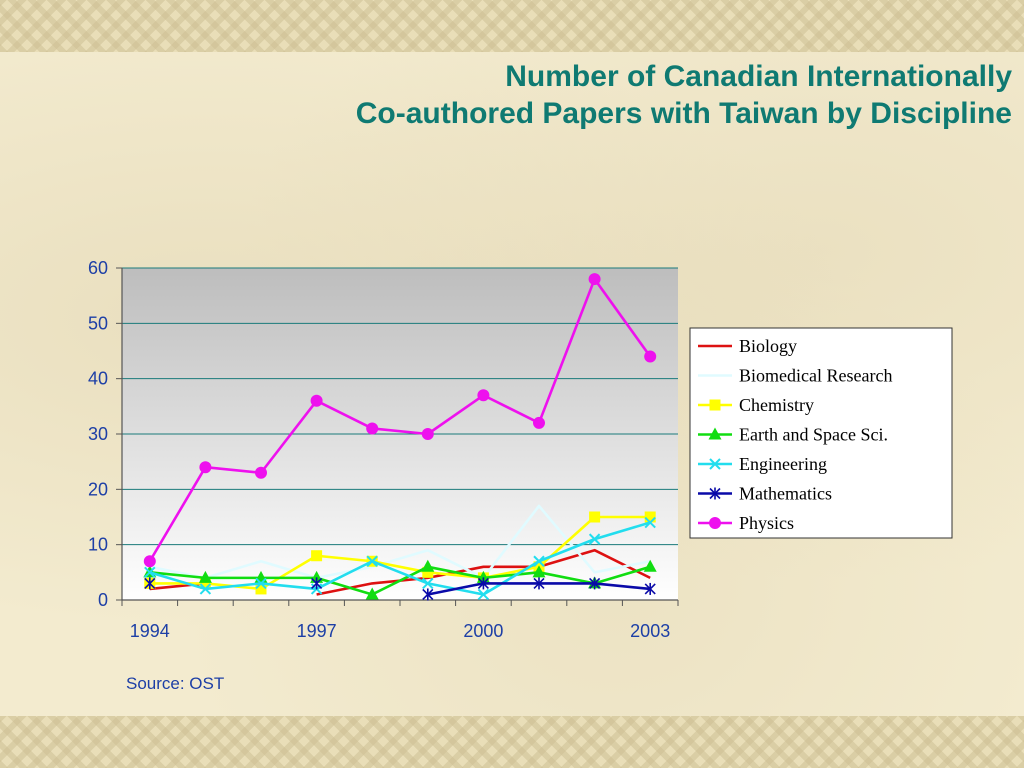  I want to click on data-point-engineering-1994, so click(150, 572).